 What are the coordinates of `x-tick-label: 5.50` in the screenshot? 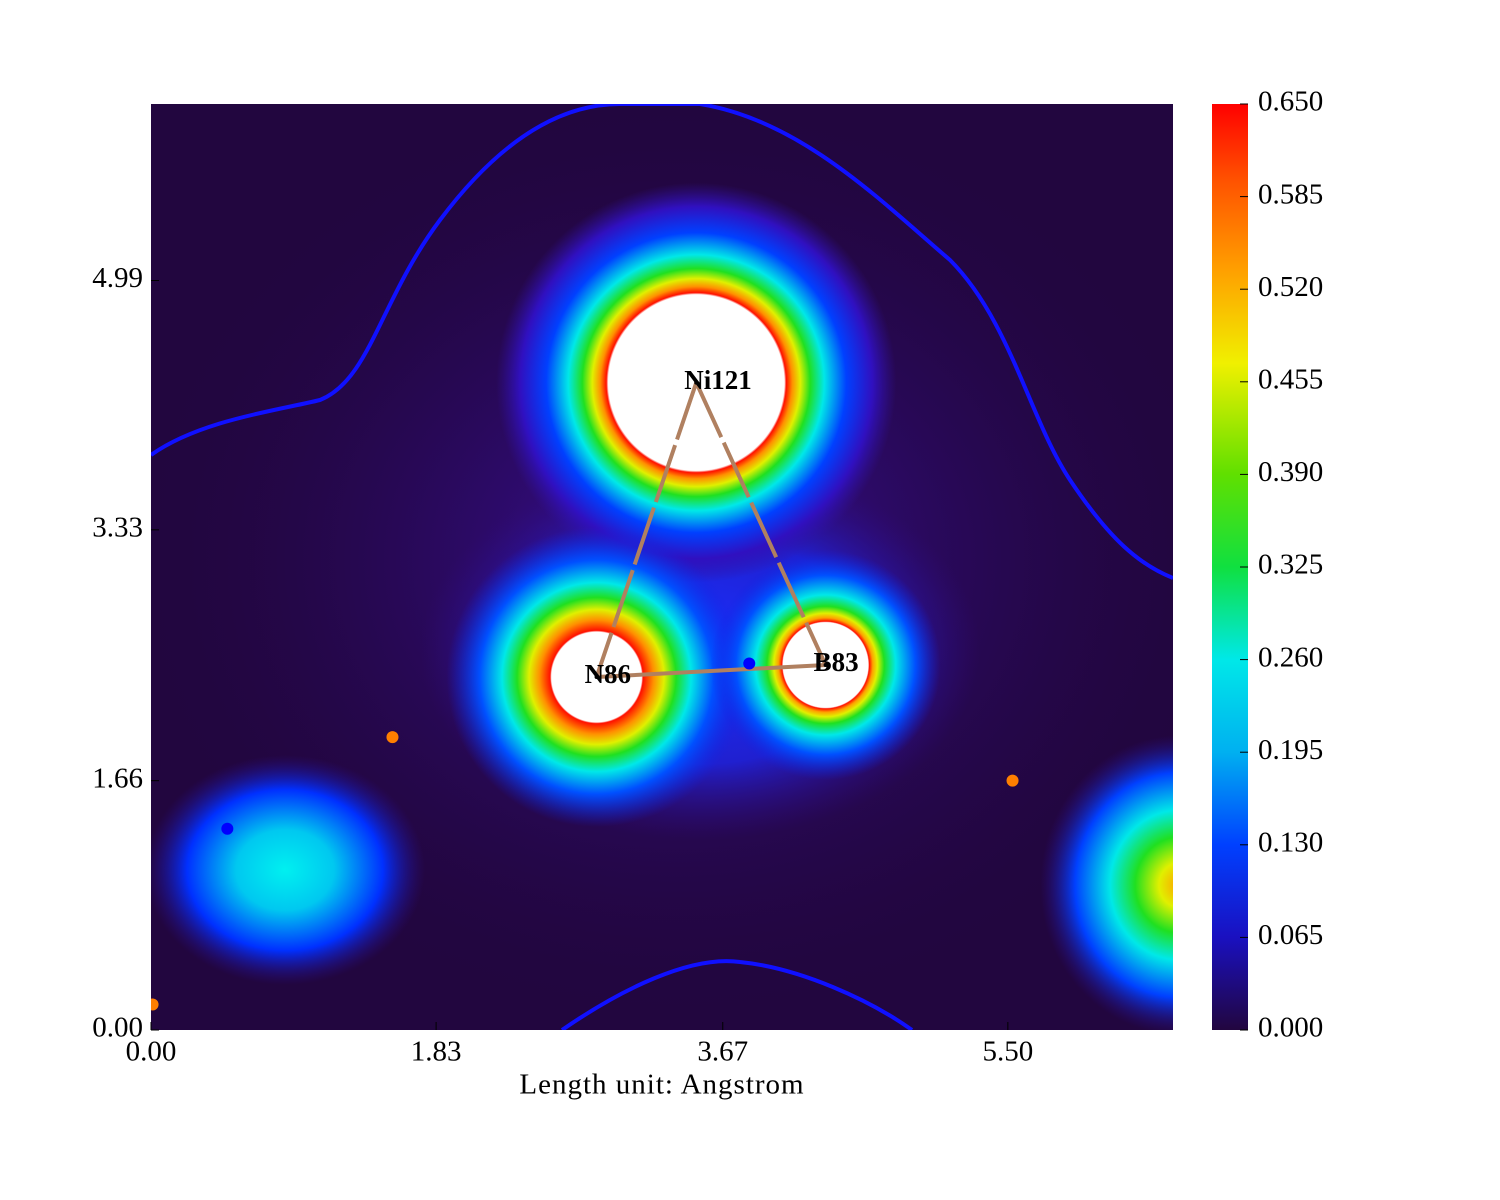 It's located at (1007, 1052).